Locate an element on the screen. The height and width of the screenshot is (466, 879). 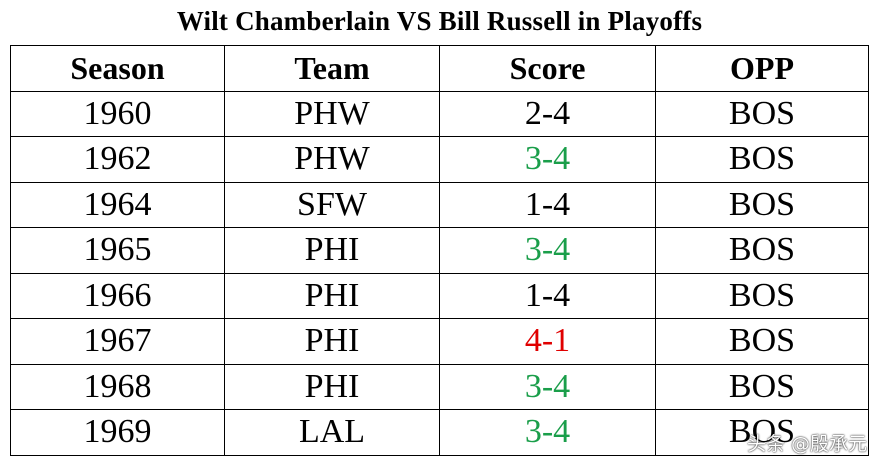
header-row: Season Team Score OPP is located at coordinates (439, 68).